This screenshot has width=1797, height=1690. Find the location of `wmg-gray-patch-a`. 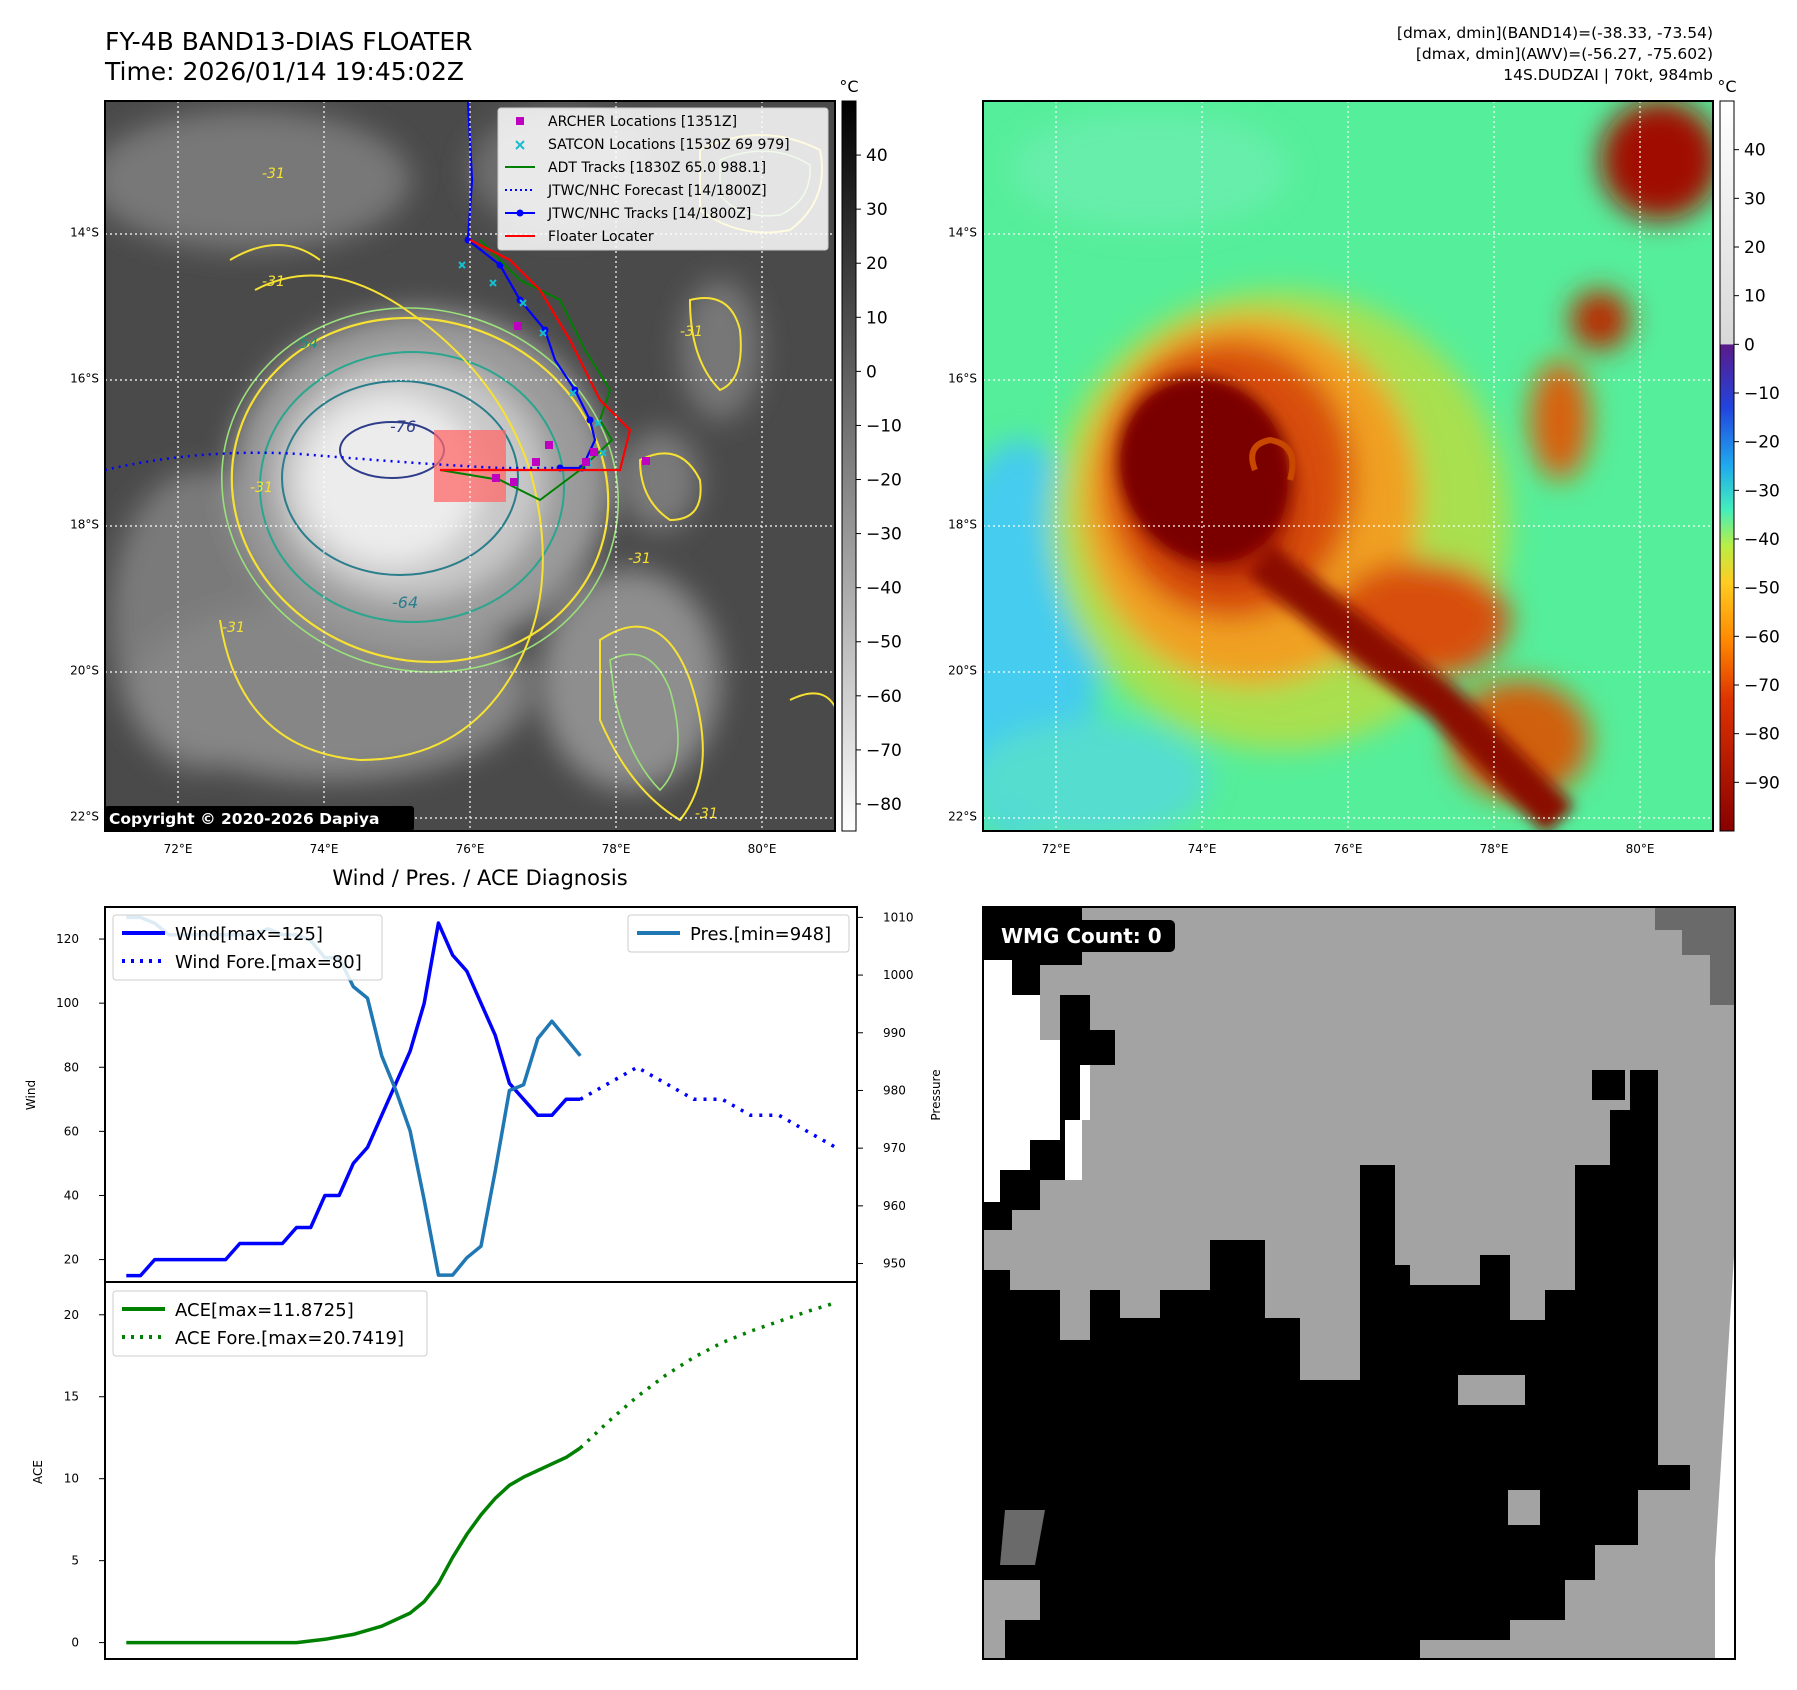

wmg-gray-patch-a is located at coordinates (1491, 1390).